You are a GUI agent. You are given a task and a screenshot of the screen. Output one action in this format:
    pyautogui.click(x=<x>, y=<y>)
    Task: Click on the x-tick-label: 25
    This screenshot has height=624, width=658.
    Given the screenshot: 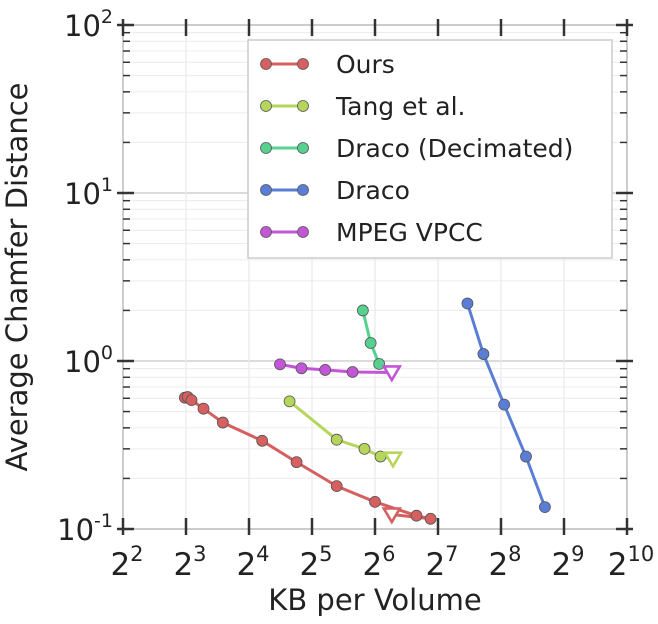 What is the action you would take?
    pyautogui.click(x=315, y=562)
    